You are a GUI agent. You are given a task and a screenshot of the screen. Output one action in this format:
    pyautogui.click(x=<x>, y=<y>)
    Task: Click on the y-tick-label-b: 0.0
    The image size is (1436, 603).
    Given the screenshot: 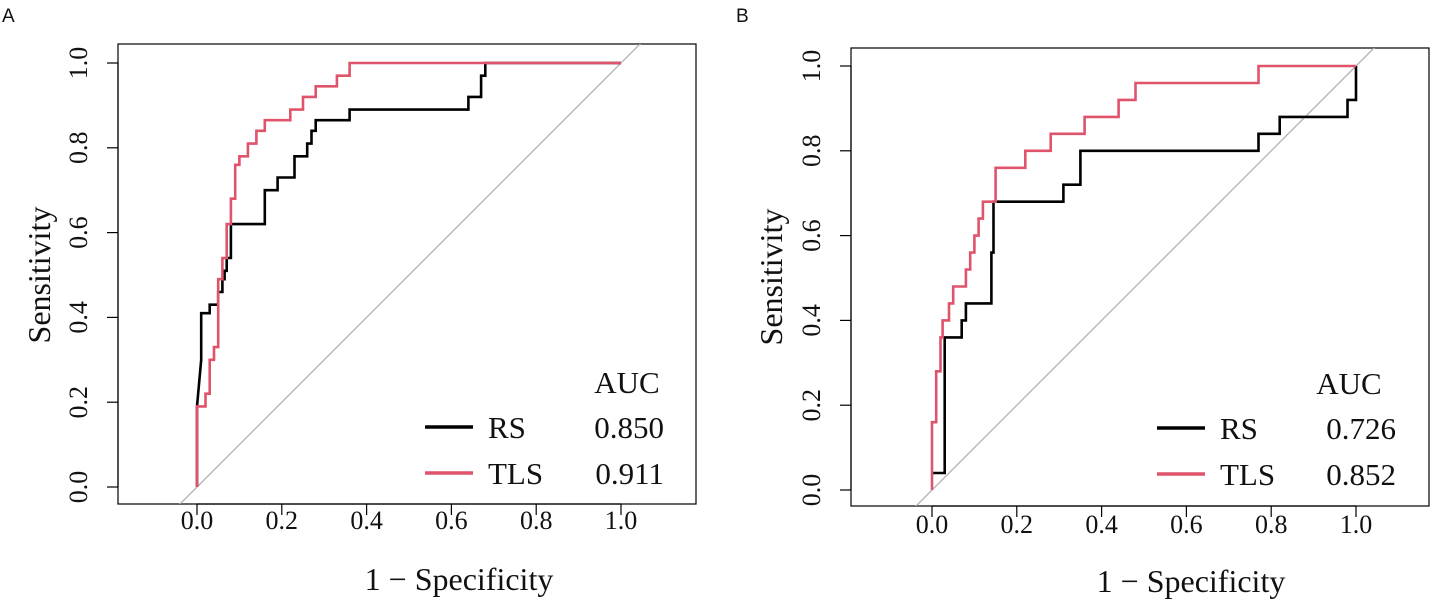 What is the action you would take?
    pyautogui.click(x=811, y=490)
    